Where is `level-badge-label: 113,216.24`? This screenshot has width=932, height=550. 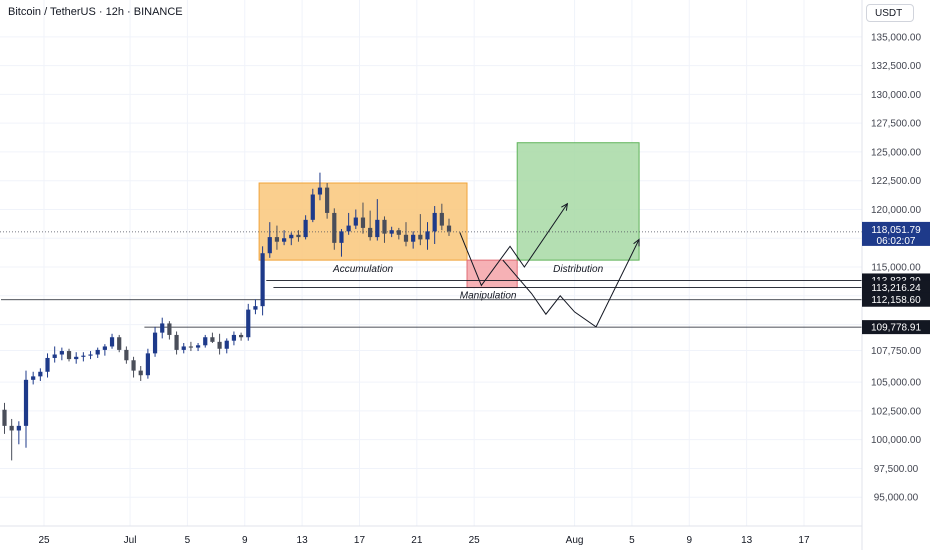 level-badge-label: 113,216.24 is located at coordinates (896, 288).